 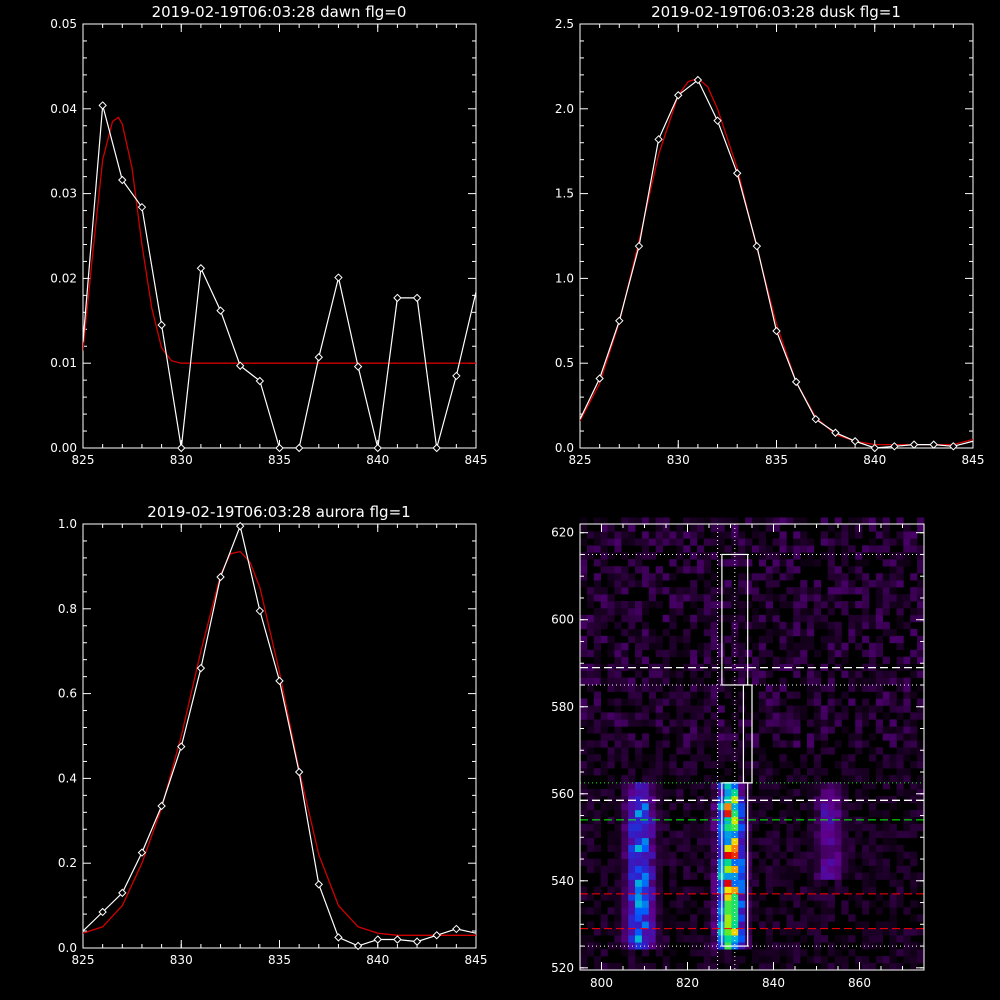 I want to click on dusk-title: 2019-02-19T06:03:28 dusk flg=1, so click(x=776, y=12).